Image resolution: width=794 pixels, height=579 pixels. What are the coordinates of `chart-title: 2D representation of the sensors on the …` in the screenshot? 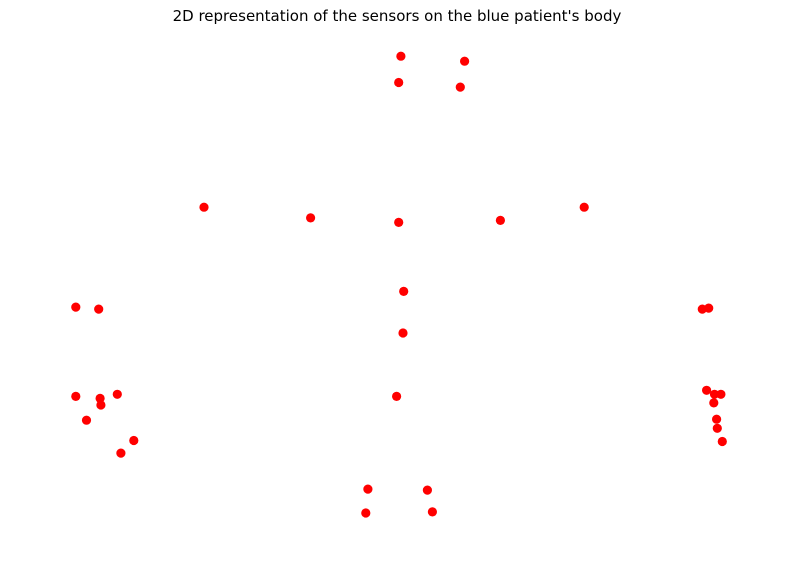 It's located at (397, 16).